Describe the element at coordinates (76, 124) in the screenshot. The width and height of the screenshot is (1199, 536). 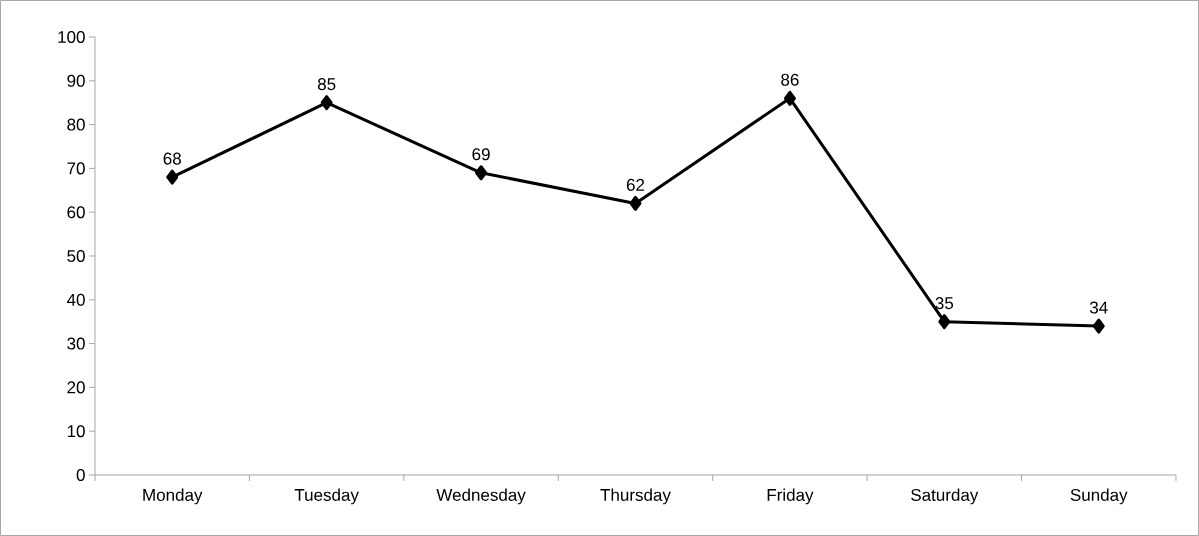
I see `y-tick-label: 80` at that location.